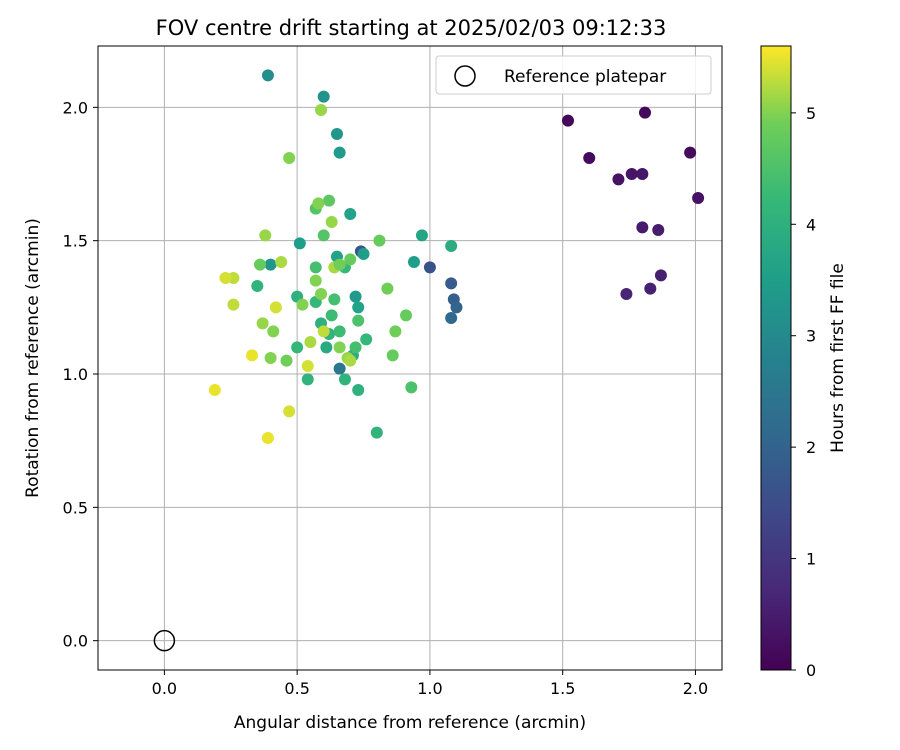 This screenshot has width=900, height=750. Describe the element at coordinates (410, 723) in the screenshot. I see `x-axis-label: Angular distance from reference (arcmin)` at that location.